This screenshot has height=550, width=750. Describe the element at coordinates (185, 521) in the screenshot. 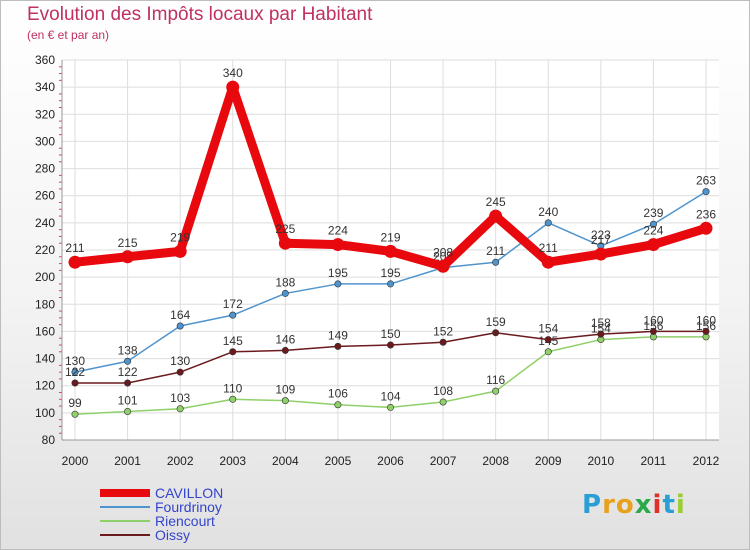

I see `legend-label: Riencourt` at that location.